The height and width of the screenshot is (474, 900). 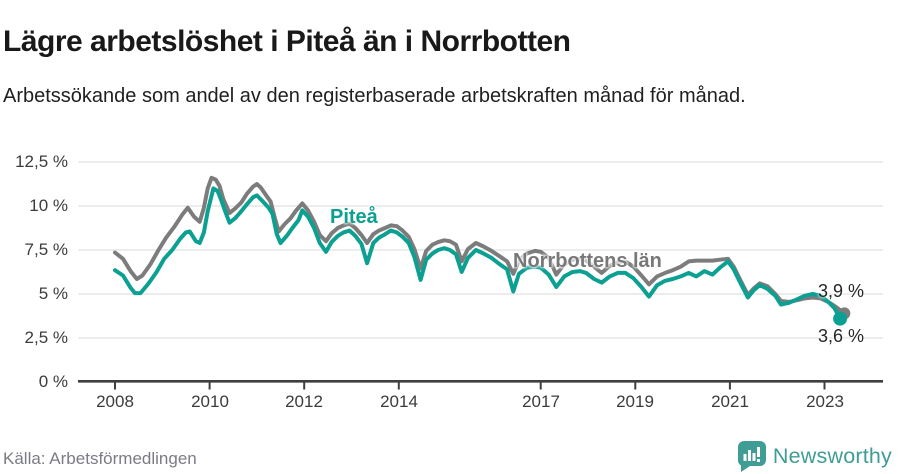 What do you see at coordinates (115, 401) in the screenshot?
I see `x-tick-label: 2008` at bounding box center [115, 401].